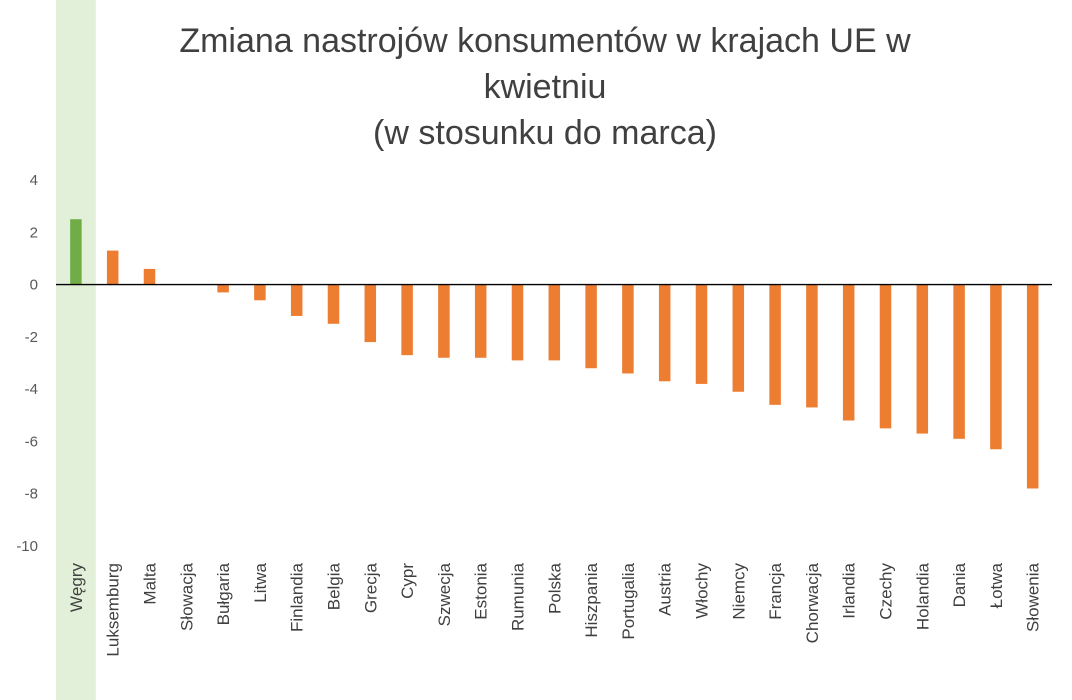  Describe the element at coordinates (31, 389) in the screenshot. I see `y-tick-label: -4` at that location.